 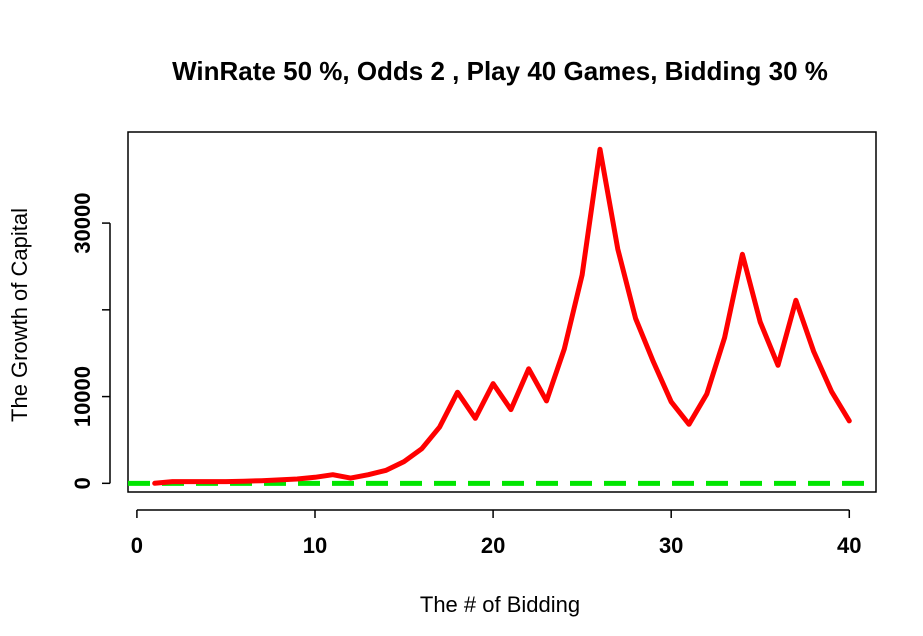 I want to click on y-tick-label: 0, so click(x=82, y=483).